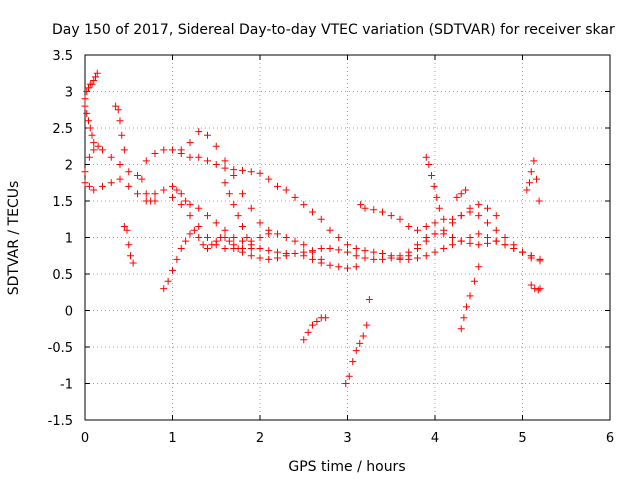 The width and height of the screenshot is (640, 480). I want to click on x-tick-label: 6, so click(610, 438).